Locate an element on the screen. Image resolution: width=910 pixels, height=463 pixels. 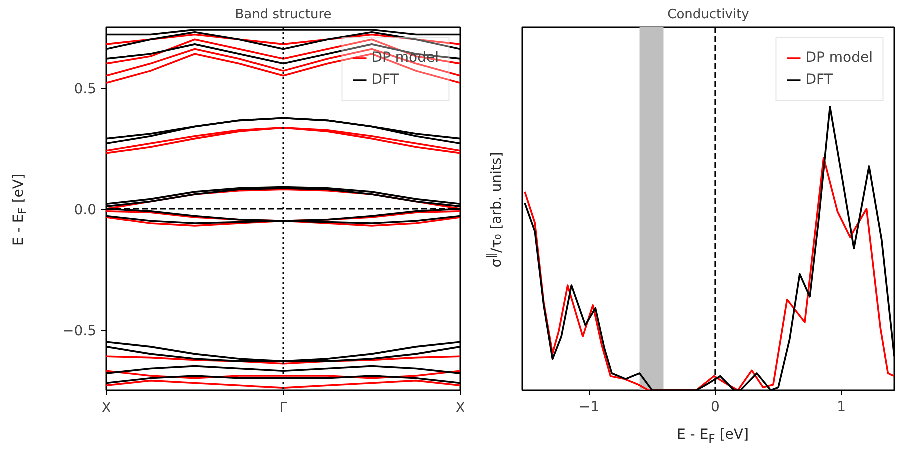
chart-title: Conductivity is located at coordinates (709, 15).